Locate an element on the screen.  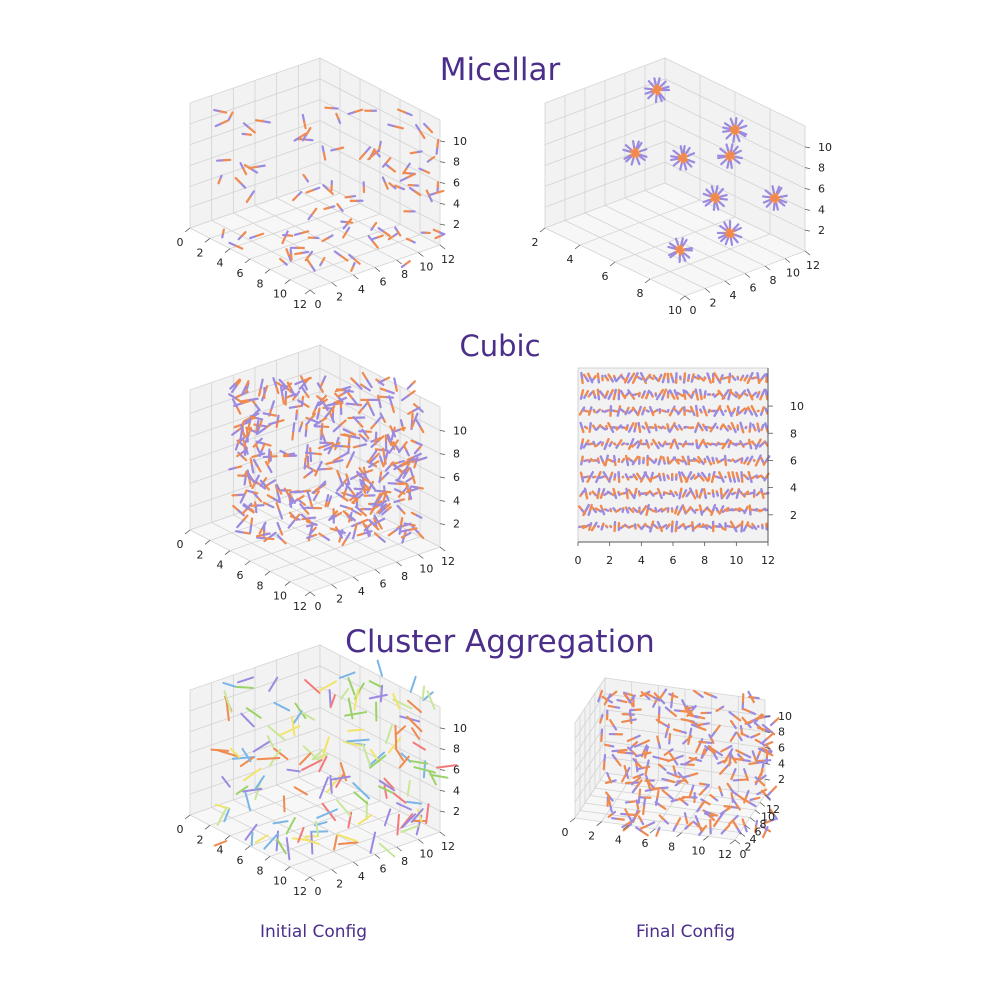
x-tick-label: 4 is located at coordinates (220, 565).